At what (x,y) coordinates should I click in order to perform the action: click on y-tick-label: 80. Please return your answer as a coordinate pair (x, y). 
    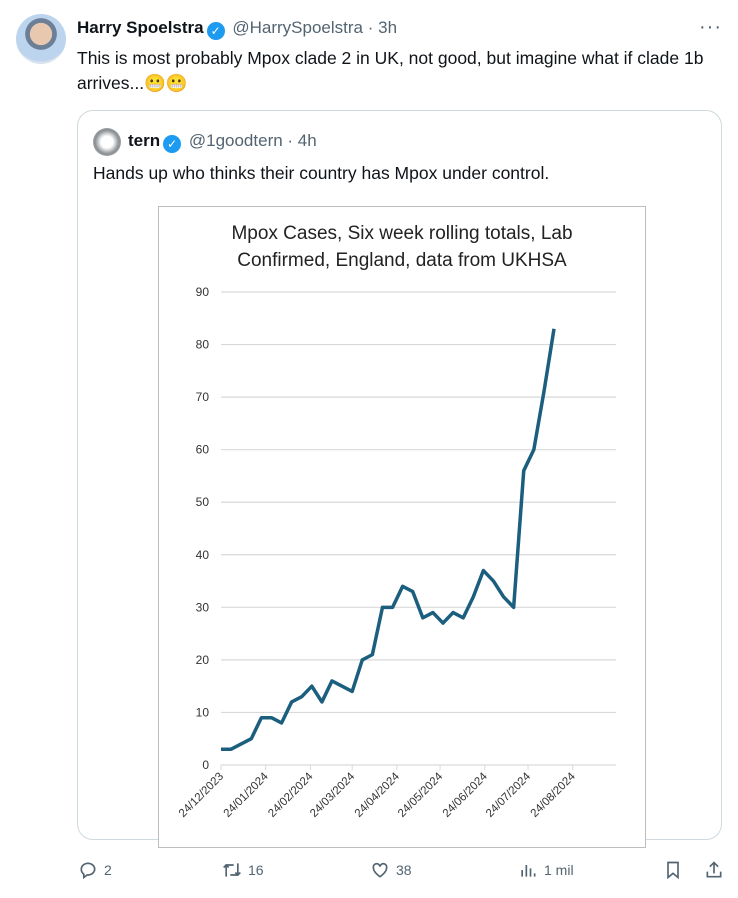
    Looking at the image, I should click on (203, 345).